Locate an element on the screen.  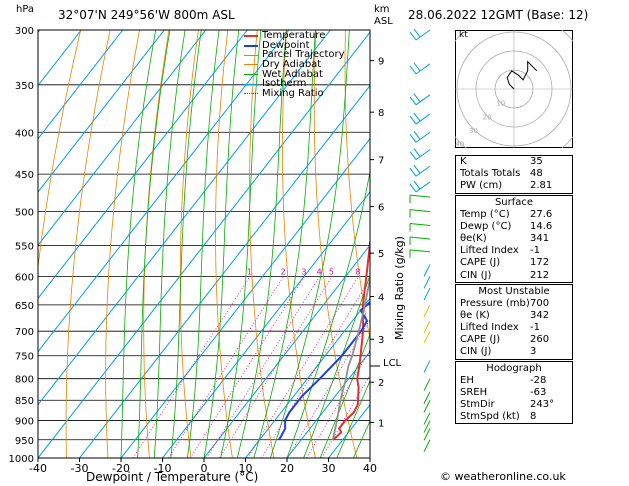
temperature-profile is located at coordinates (351, 339).